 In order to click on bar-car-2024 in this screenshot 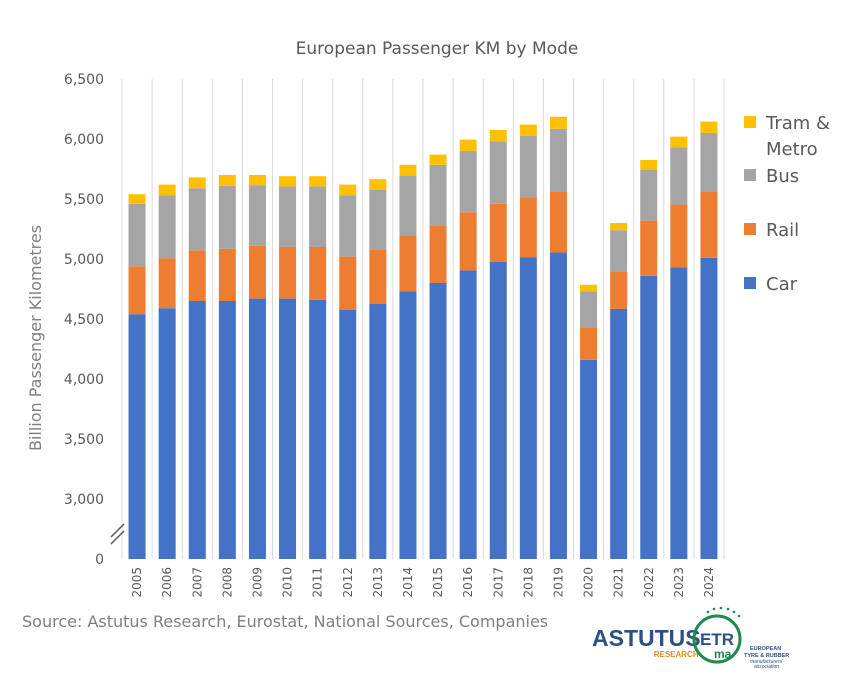, I will do `click(709, 408)`.